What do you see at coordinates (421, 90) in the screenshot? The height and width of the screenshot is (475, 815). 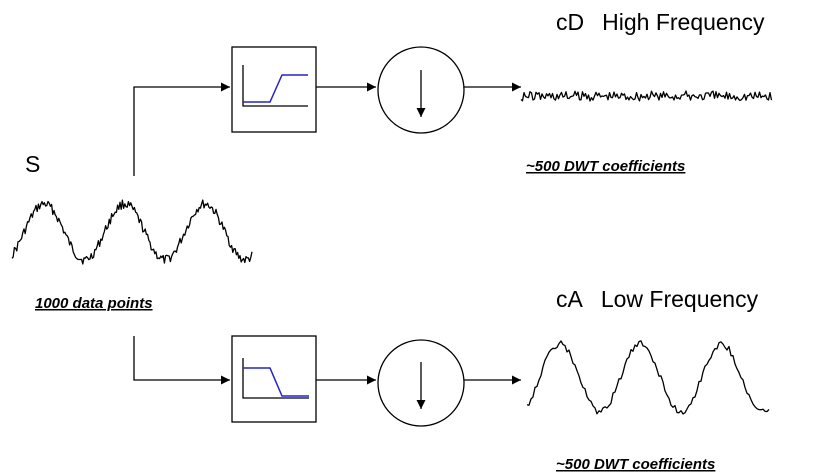 I see `high-downsample-block` at bounding box center [421, 90].